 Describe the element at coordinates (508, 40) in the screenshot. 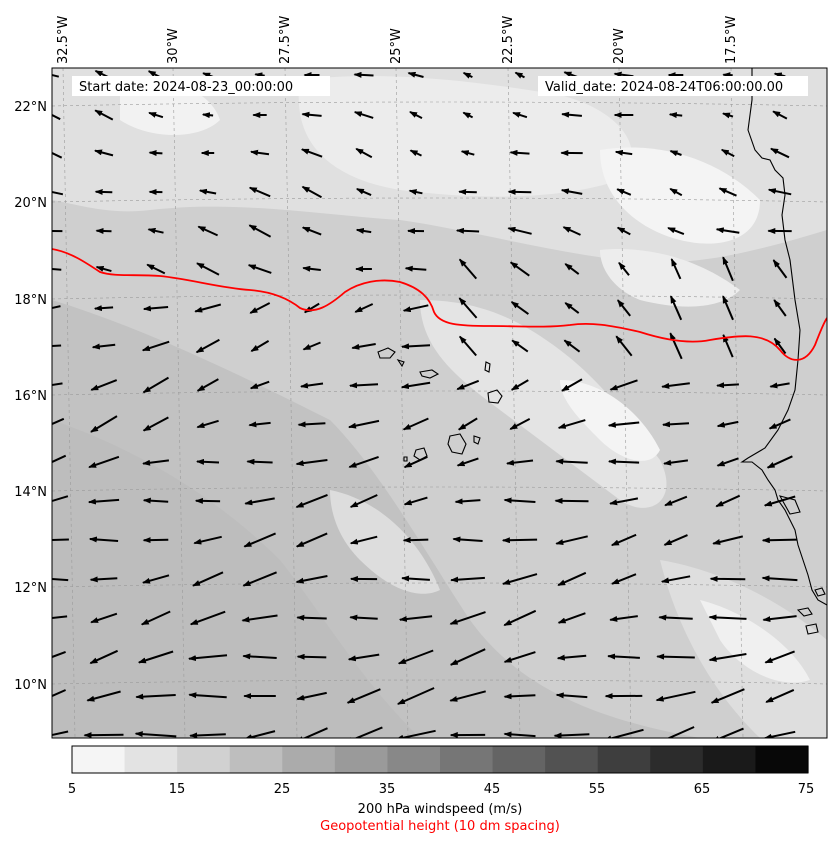

I see `lon-label: 22.5°W` at that location.